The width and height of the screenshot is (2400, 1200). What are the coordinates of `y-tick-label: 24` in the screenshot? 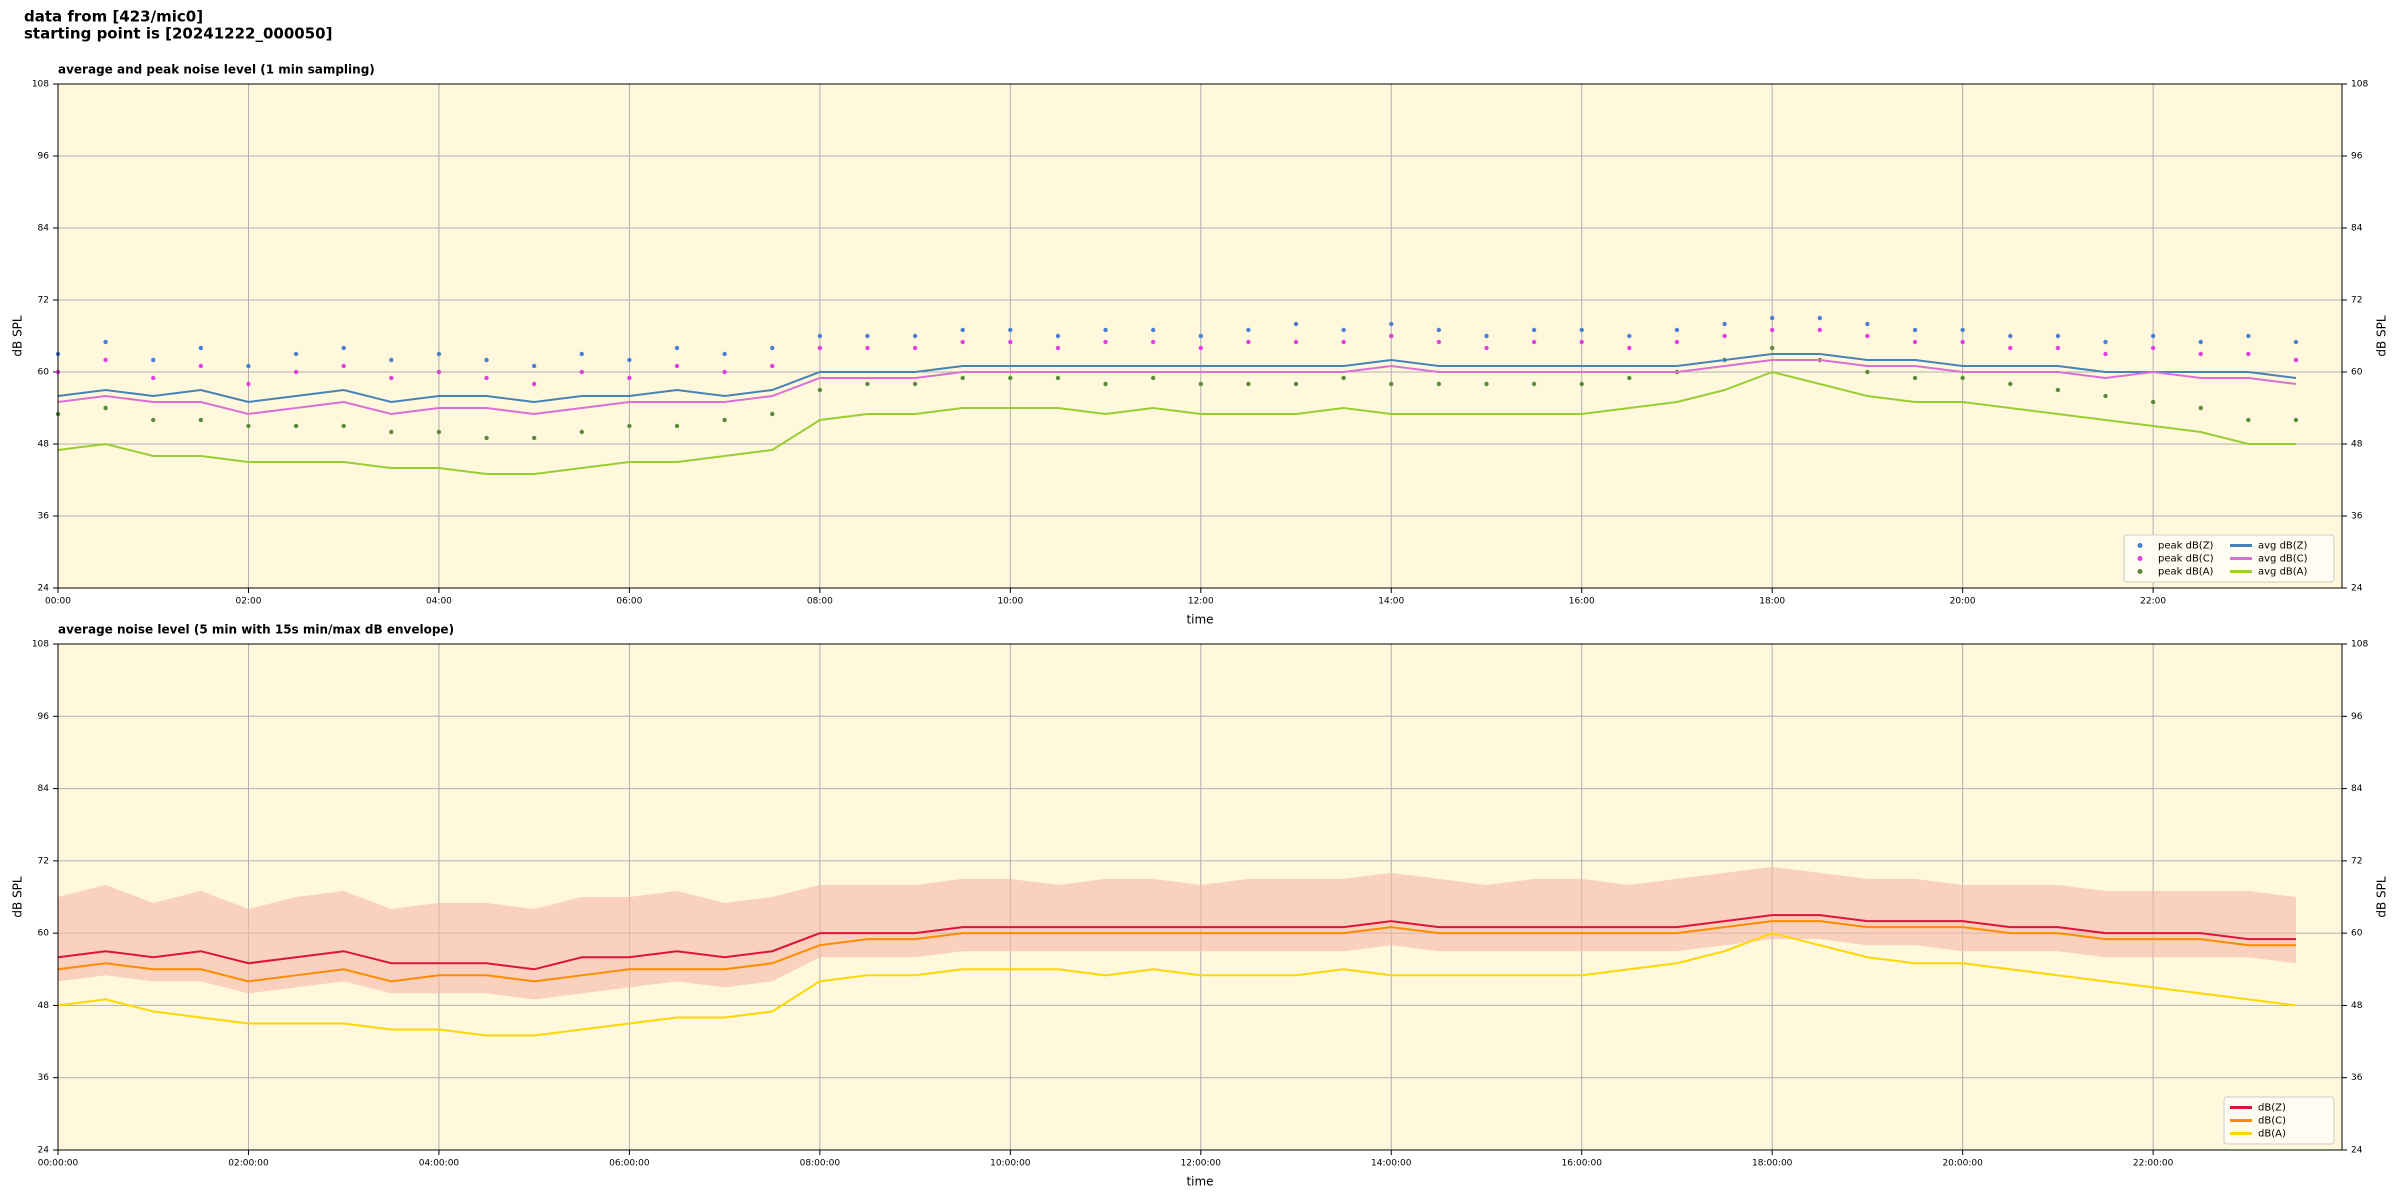 It's located at (44, 1151).